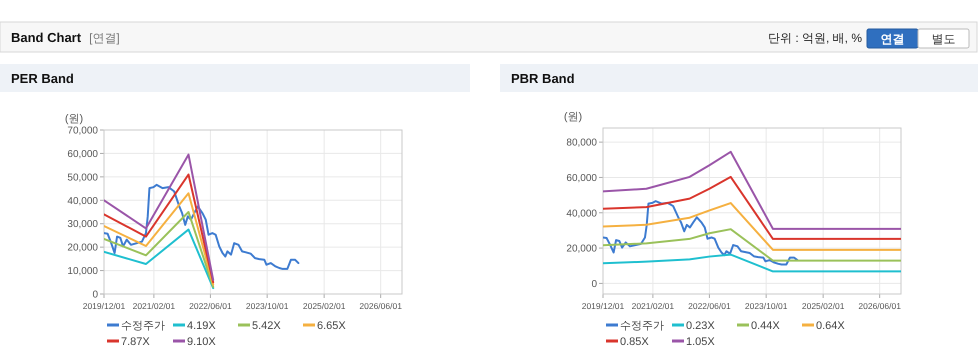 The image size is (978, 362). What do you see at coordinates (765, 326) in the screenshot?
I see `legend-label: 0.44X` at bounding box center [765, 326].